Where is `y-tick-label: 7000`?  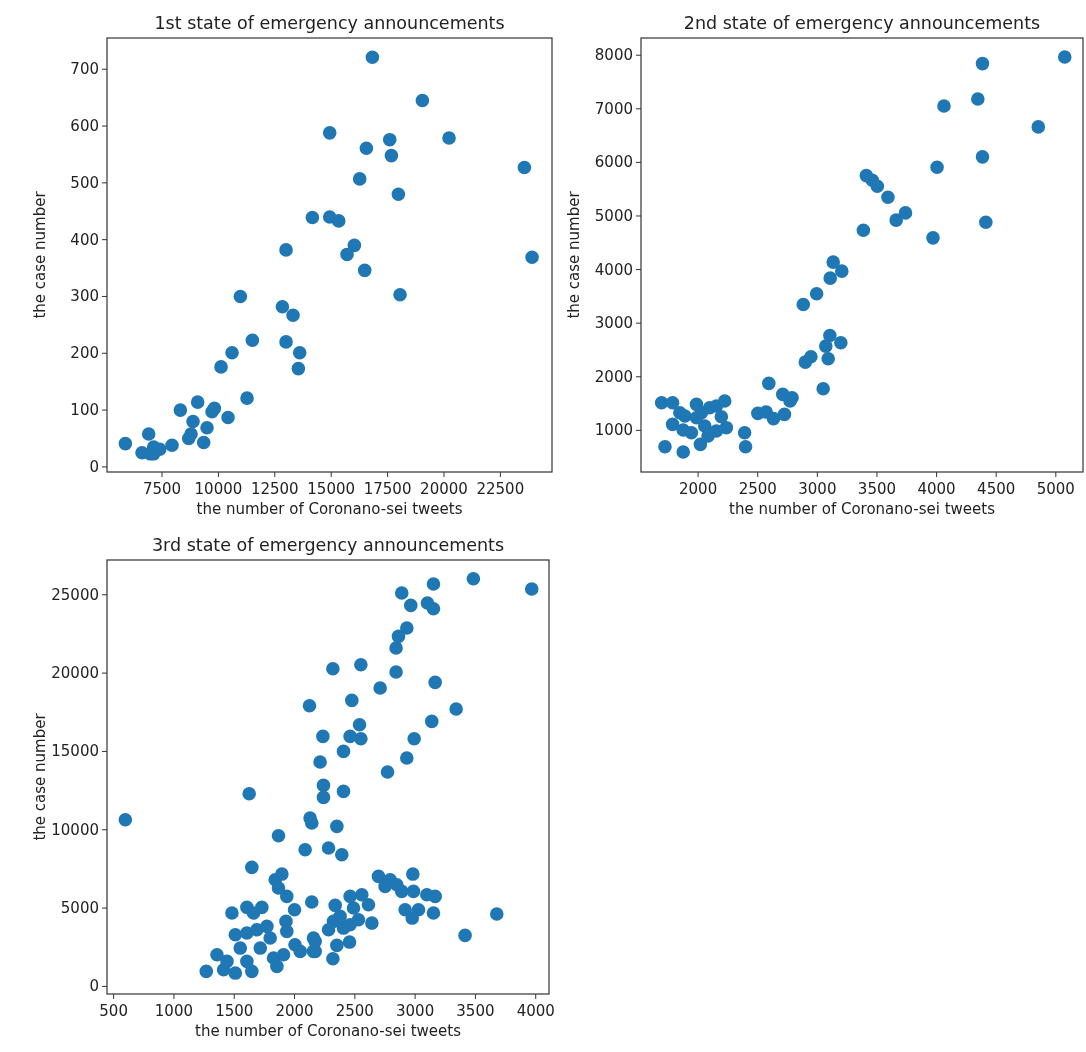
y-tick-label: 7000 is located at coordinates (613, 108).